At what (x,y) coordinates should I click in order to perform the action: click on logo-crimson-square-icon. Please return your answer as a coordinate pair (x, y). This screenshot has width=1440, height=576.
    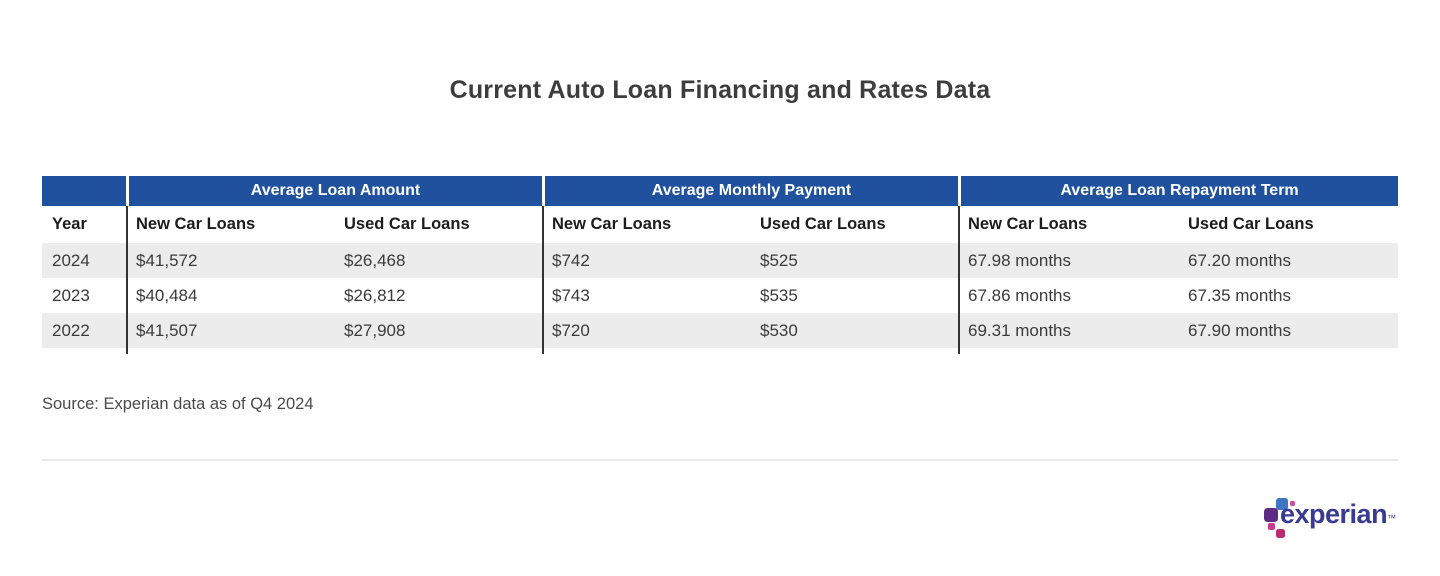
    Looking at the image, I should click on (1280, 533).